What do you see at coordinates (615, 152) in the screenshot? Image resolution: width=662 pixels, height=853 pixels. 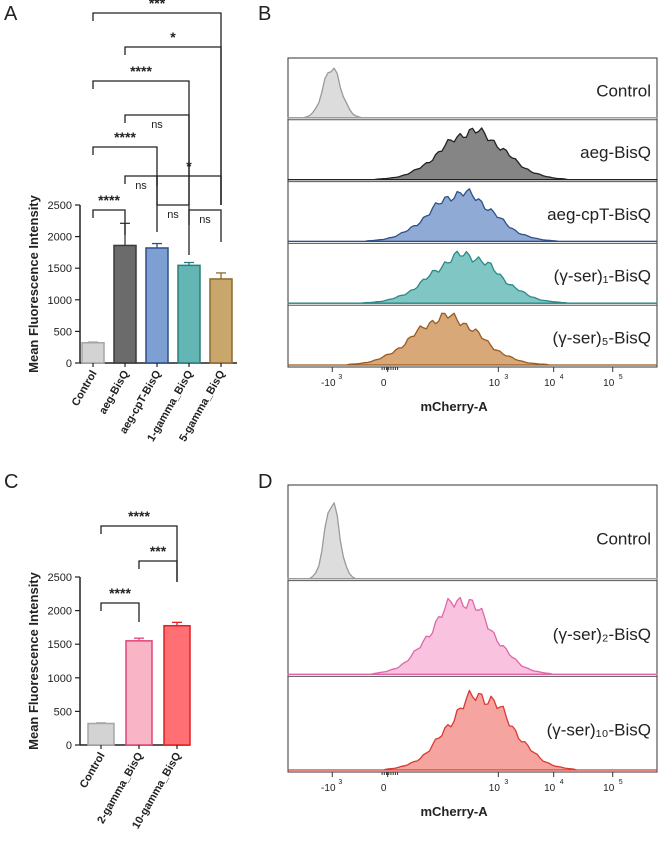 I see `series-label: aeg-BisQ` at bounding box center [615, 152].